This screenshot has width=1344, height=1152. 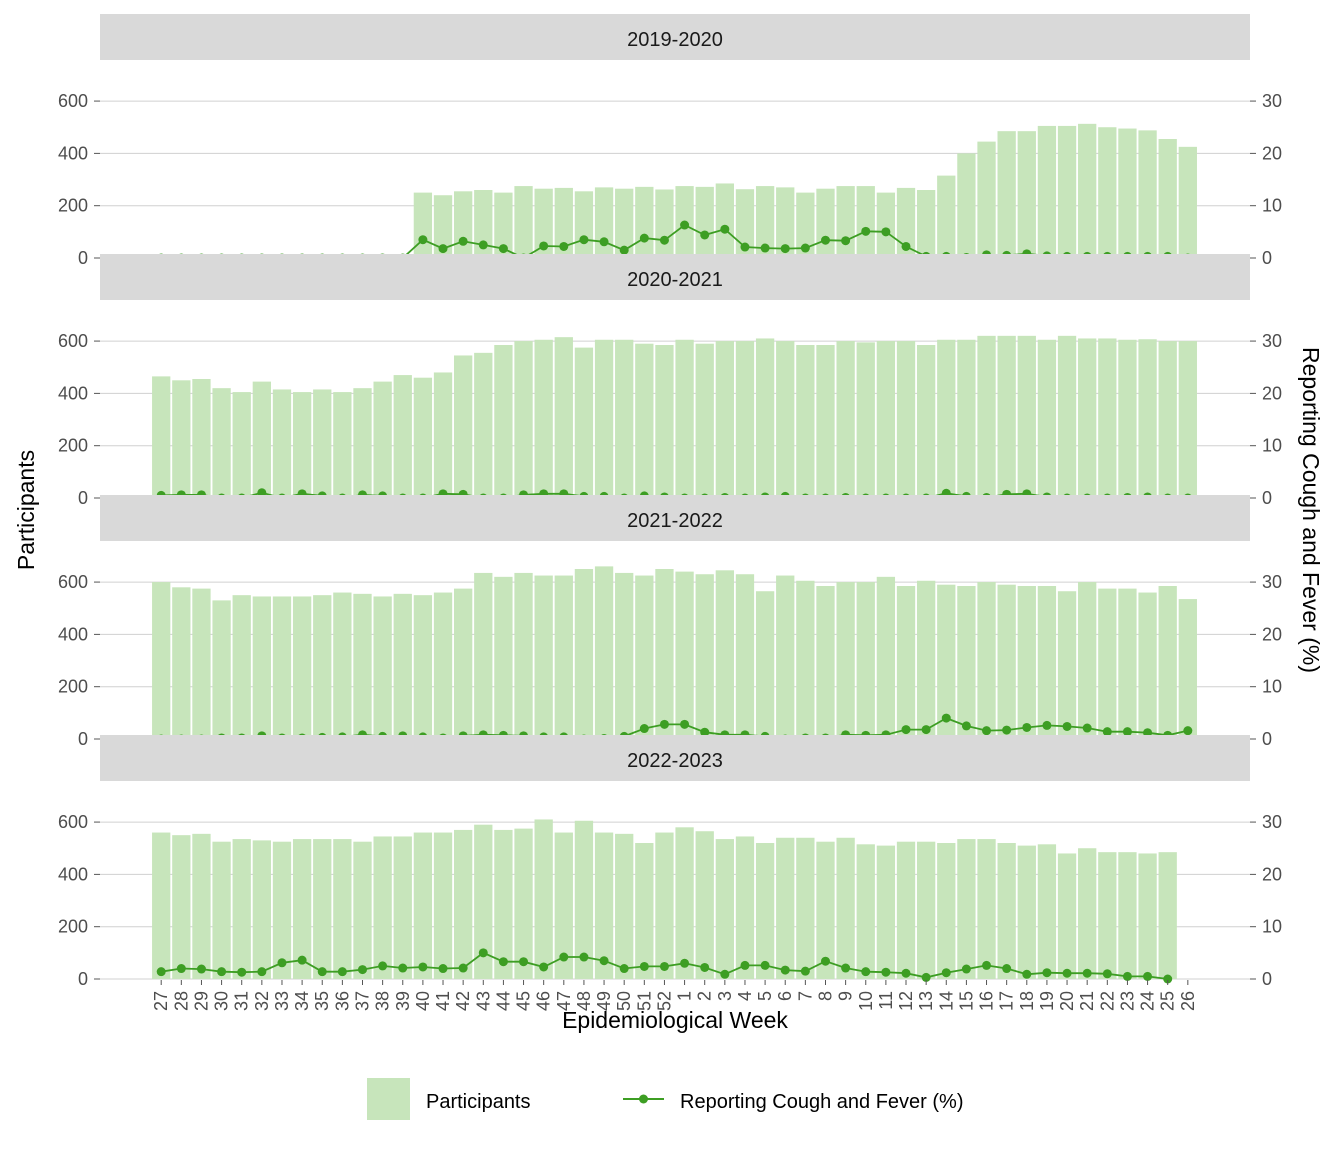 What do you see at coordinates (1127, 1001) in the screenshot?
I see `x-tick-label: 23` at bounding box center [1127, 1001].